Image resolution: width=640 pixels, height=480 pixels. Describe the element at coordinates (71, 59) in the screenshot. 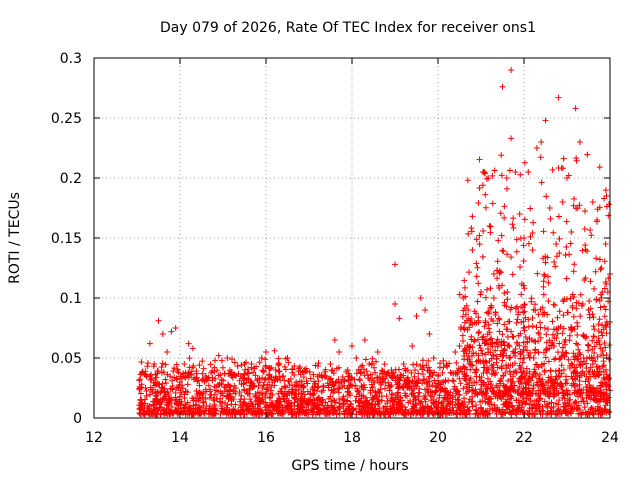

I see `y-tick-label: 0.3` at that location.